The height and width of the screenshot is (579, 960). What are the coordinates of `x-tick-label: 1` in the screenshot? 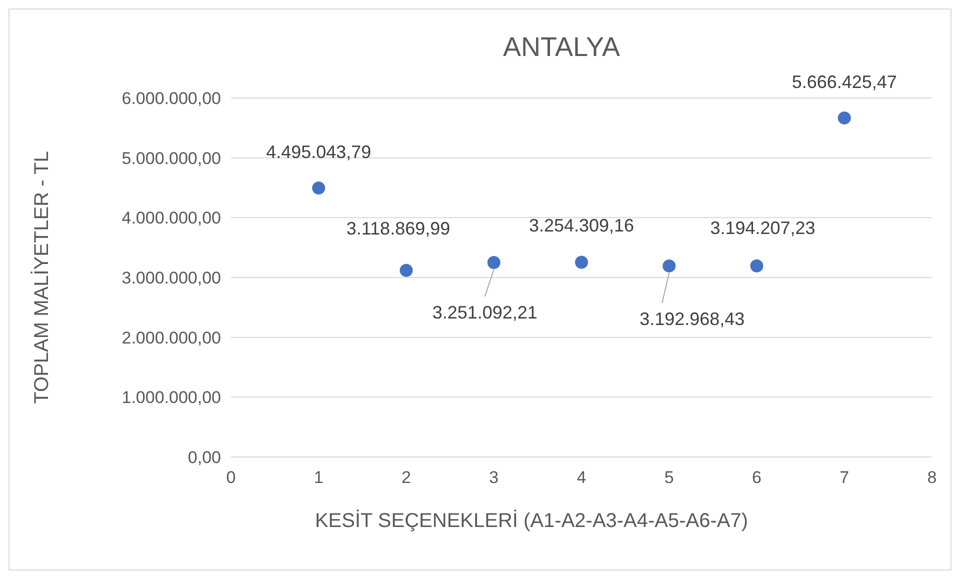 It's located at (319, 477).